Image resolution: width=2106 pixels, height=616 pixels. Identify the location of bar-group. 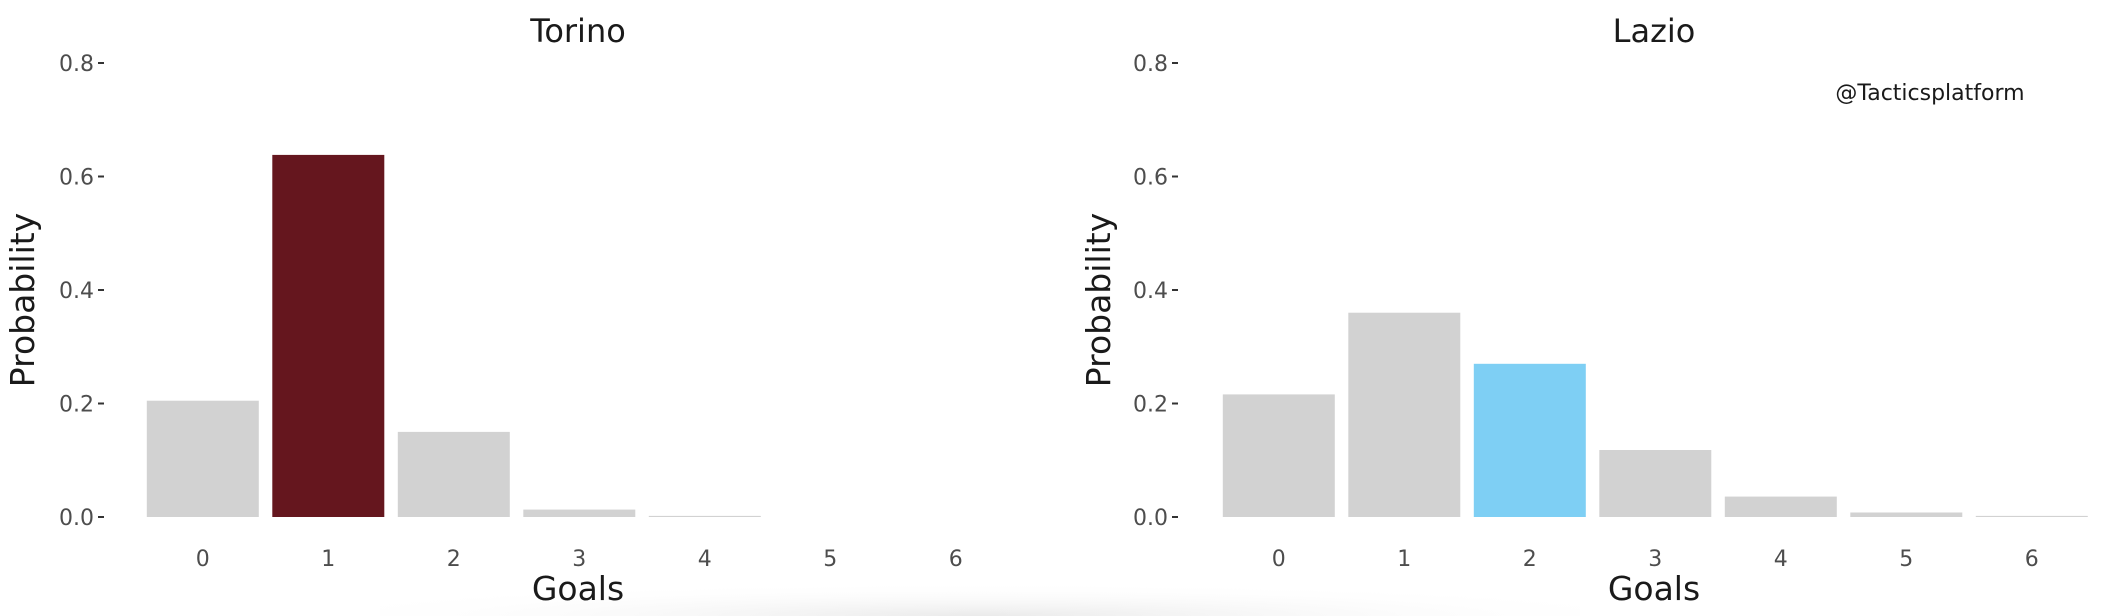
(1655, 414).